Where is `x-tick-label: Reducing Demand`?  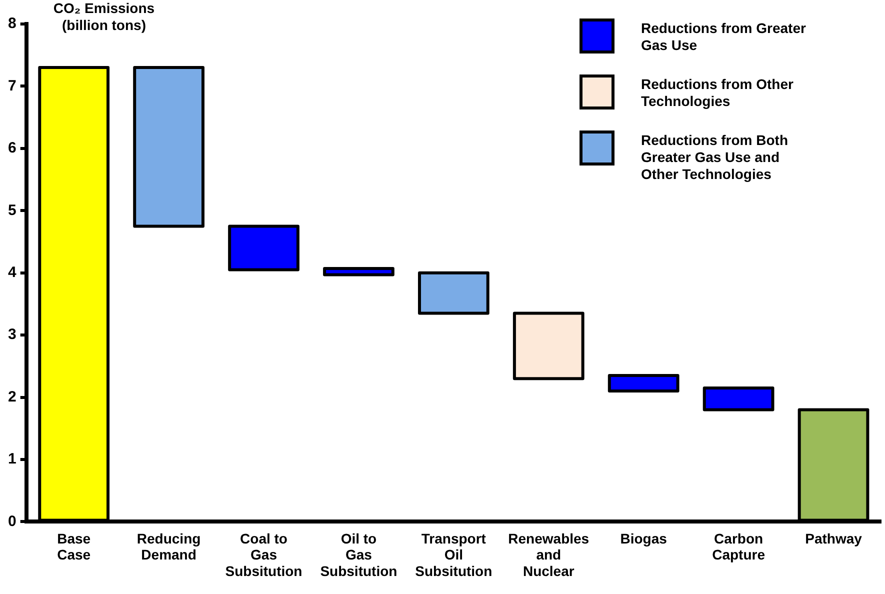
x-tick-label: Reducing Demand is located at coordinates (168, 546).